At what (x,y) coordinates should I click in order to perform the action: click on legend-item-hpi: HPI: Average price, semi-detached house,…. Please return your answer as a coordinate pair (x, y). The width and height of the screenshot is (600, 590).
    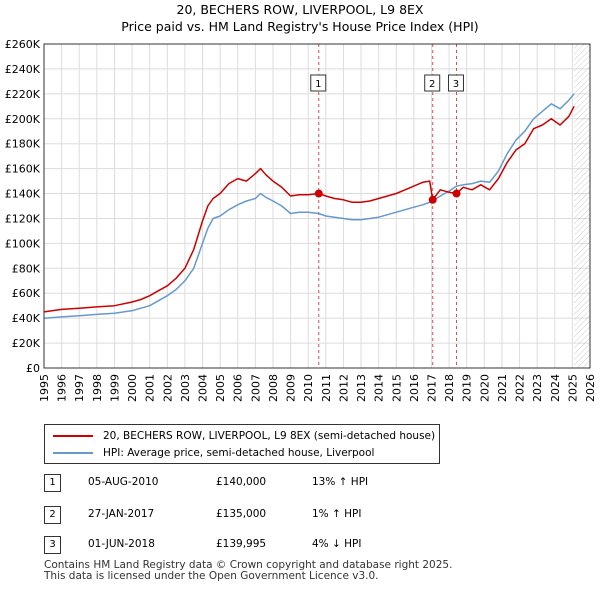
    Looking at the image, I should click on (213, 453).